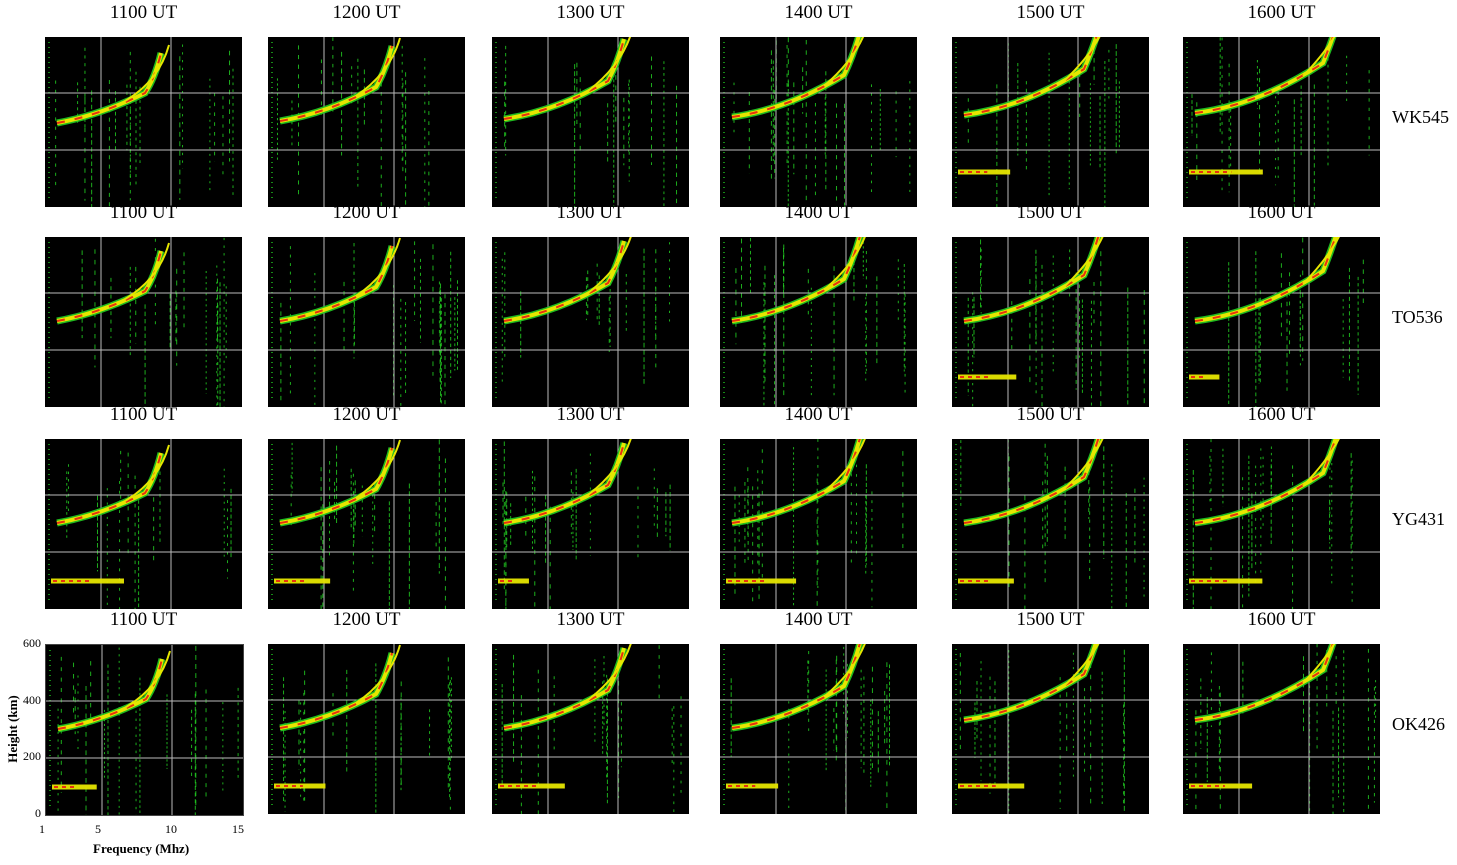 This screenshot has height=865, width=1457. What do you see at coordinates (1418, 724) in the screenshot?
I see `station-label: OK426` at bounding box center [1418, 724].